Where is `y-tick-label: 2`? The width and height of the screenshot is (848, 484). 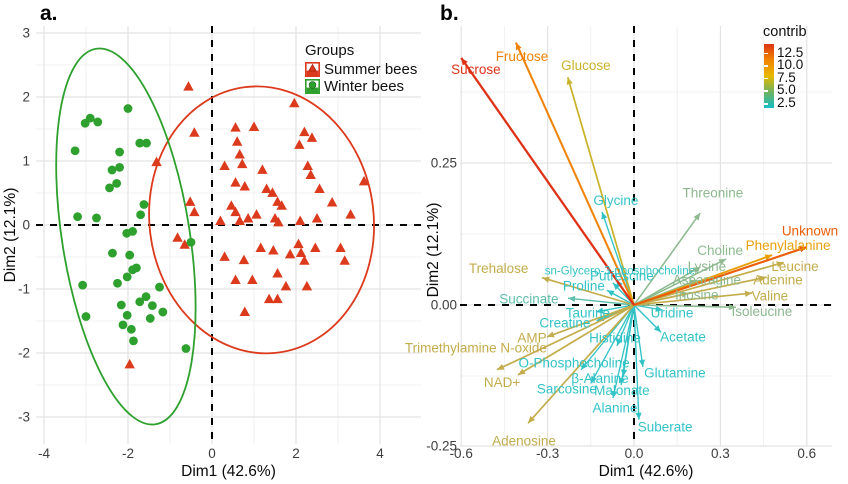
y-tick-label: 2 is located at coordinates (26, 97).